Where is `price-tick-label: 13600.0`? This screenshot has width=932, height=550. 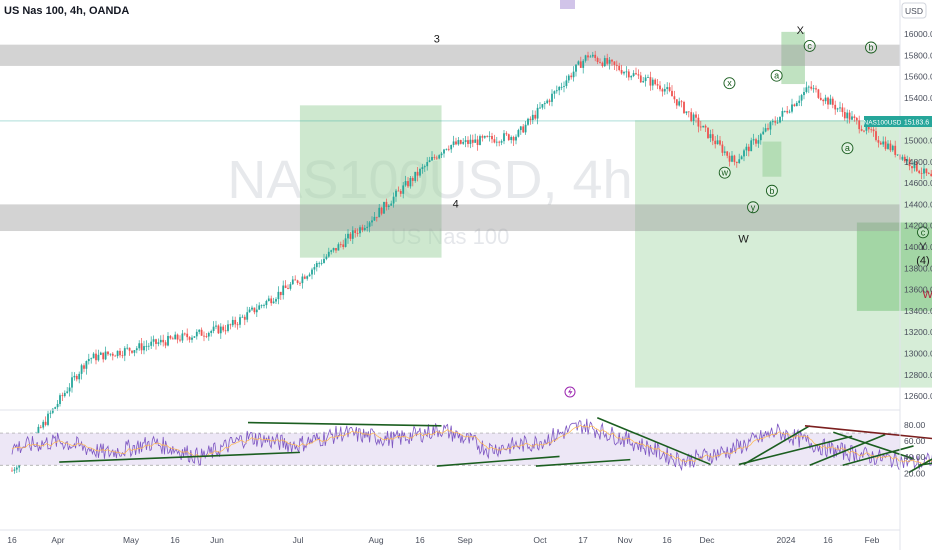
price-tick-label: 13600.0 is located at coordinates (918, 290).